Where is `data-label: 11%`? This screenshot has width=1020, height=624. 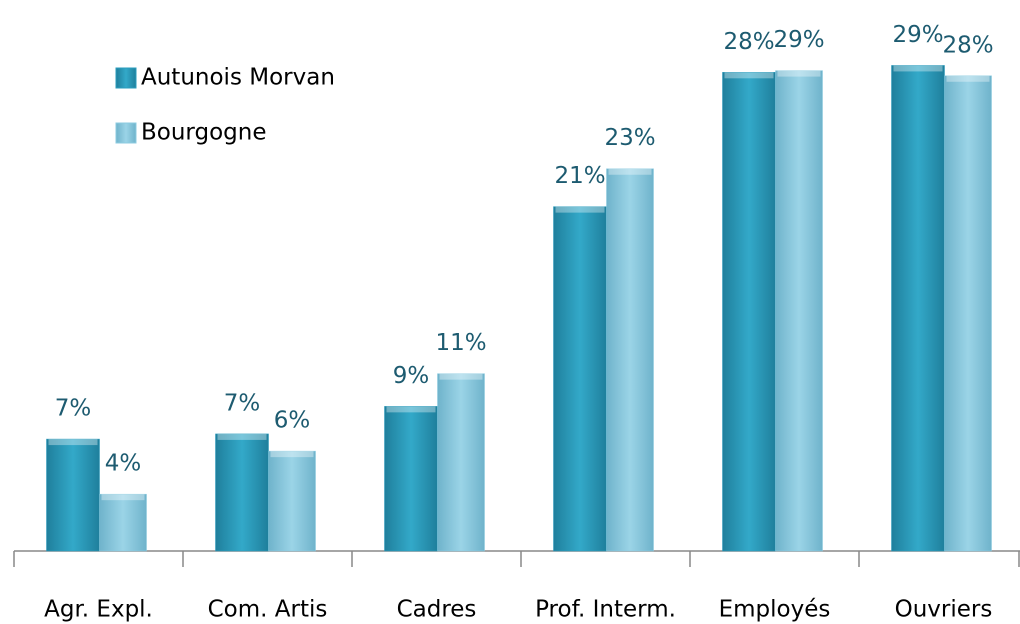 data-label: 11% is located at coordinates (460, 343).